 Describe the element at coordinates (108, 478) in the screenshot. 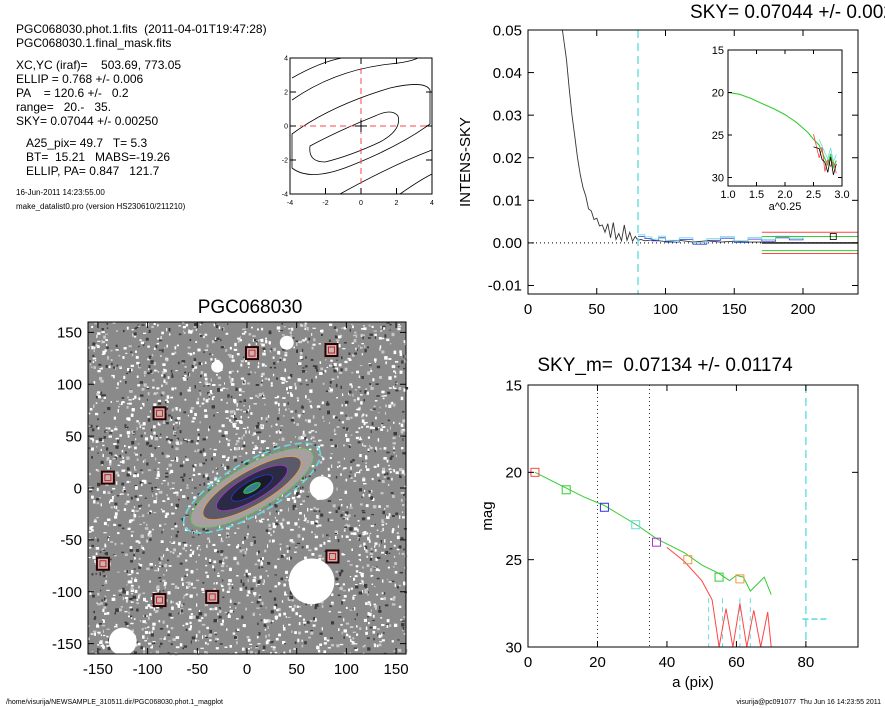

I see `masked-star-inner` at that location.